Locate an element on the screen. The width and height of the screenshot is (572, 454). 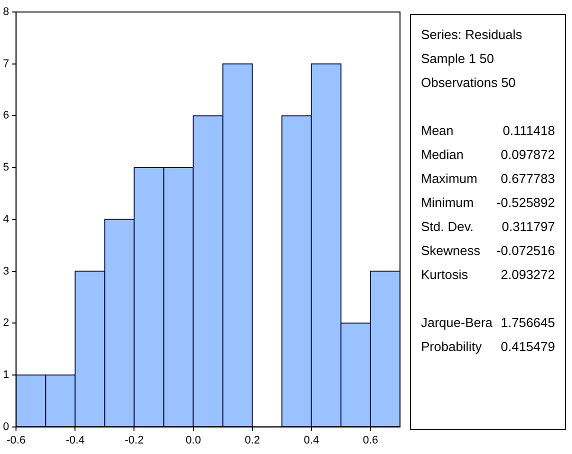
x-tick-label: 0.4 is located at coordinates (312, 440).